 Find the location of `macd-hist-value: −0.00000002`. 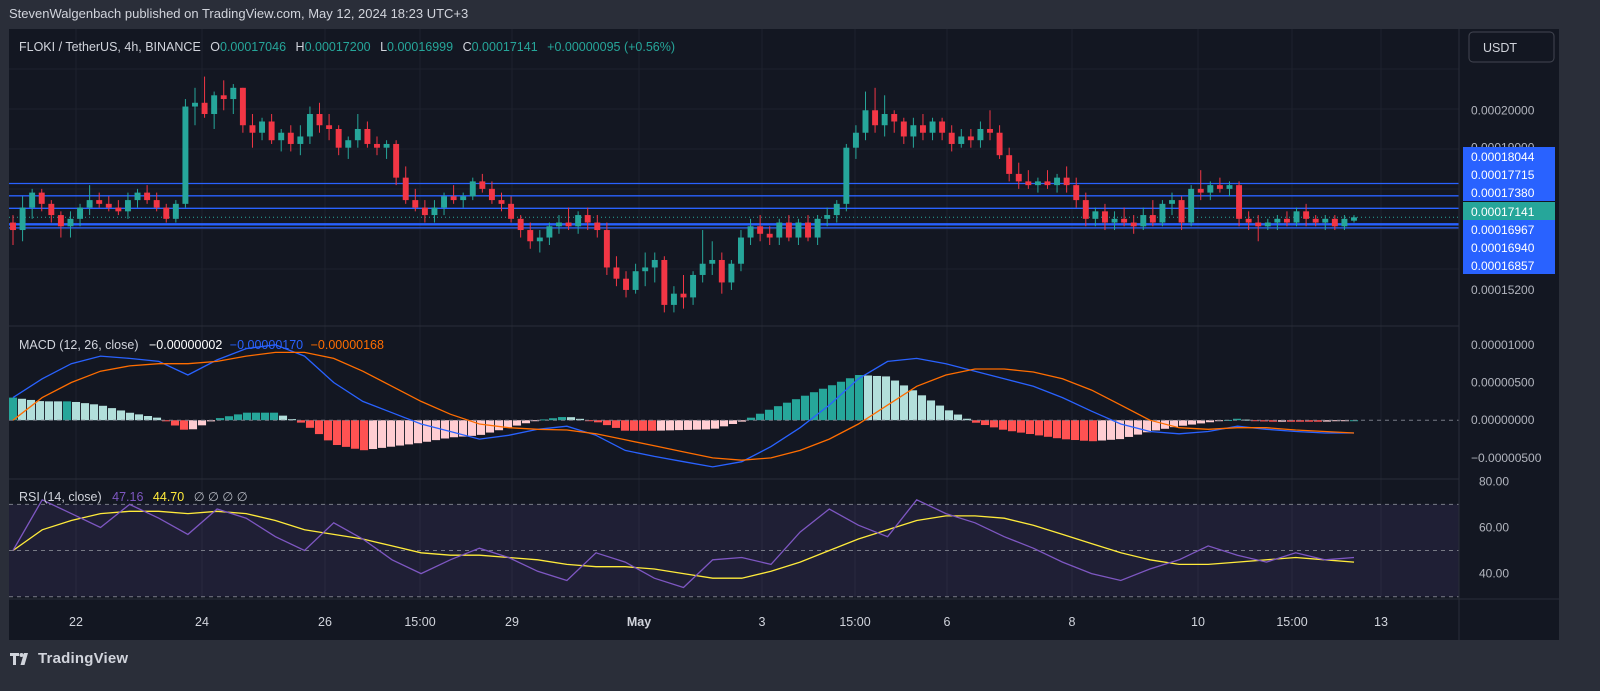

macd-hist-value: −0.00000002 is located at coordinates (185, 345).